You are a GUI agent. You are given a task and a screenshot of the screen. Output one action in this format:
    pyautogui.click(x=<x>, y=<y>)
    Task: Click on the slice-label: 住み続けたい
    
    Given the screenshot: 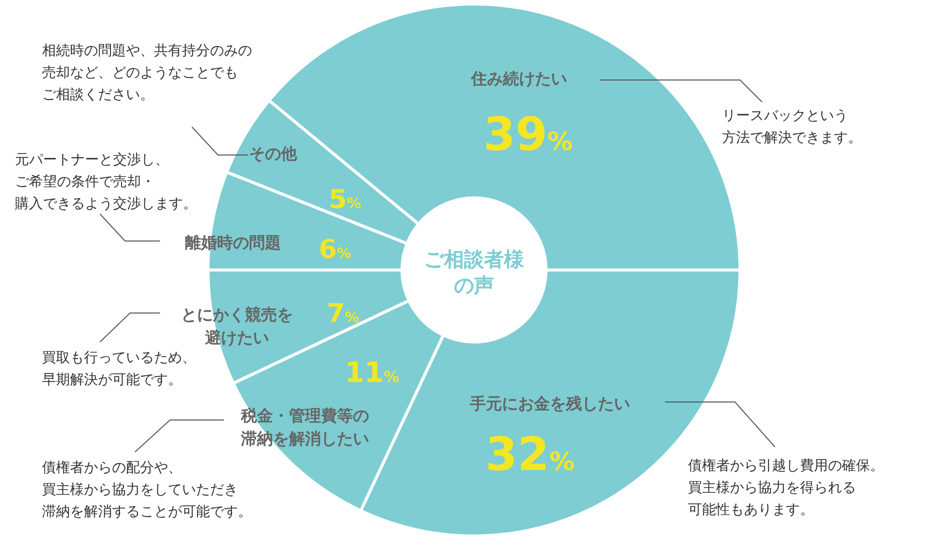 What is the action you would take?
    pyautogui.click(x=518, y=78)
    